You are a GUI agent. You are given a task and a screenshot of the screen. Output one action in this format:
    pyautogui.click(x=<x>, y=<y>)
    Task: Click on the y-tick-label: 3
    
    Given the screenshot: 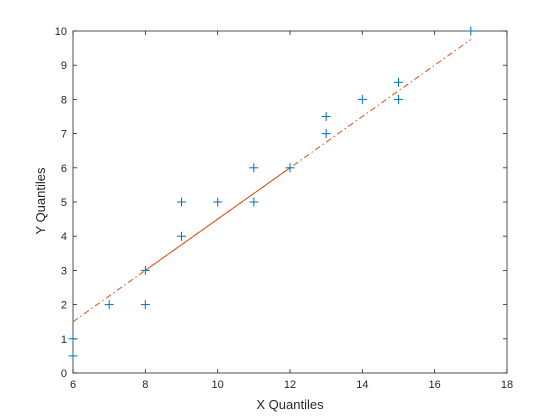 What is the action you would take?
    pyautogui.click(x=64, y=271)
    